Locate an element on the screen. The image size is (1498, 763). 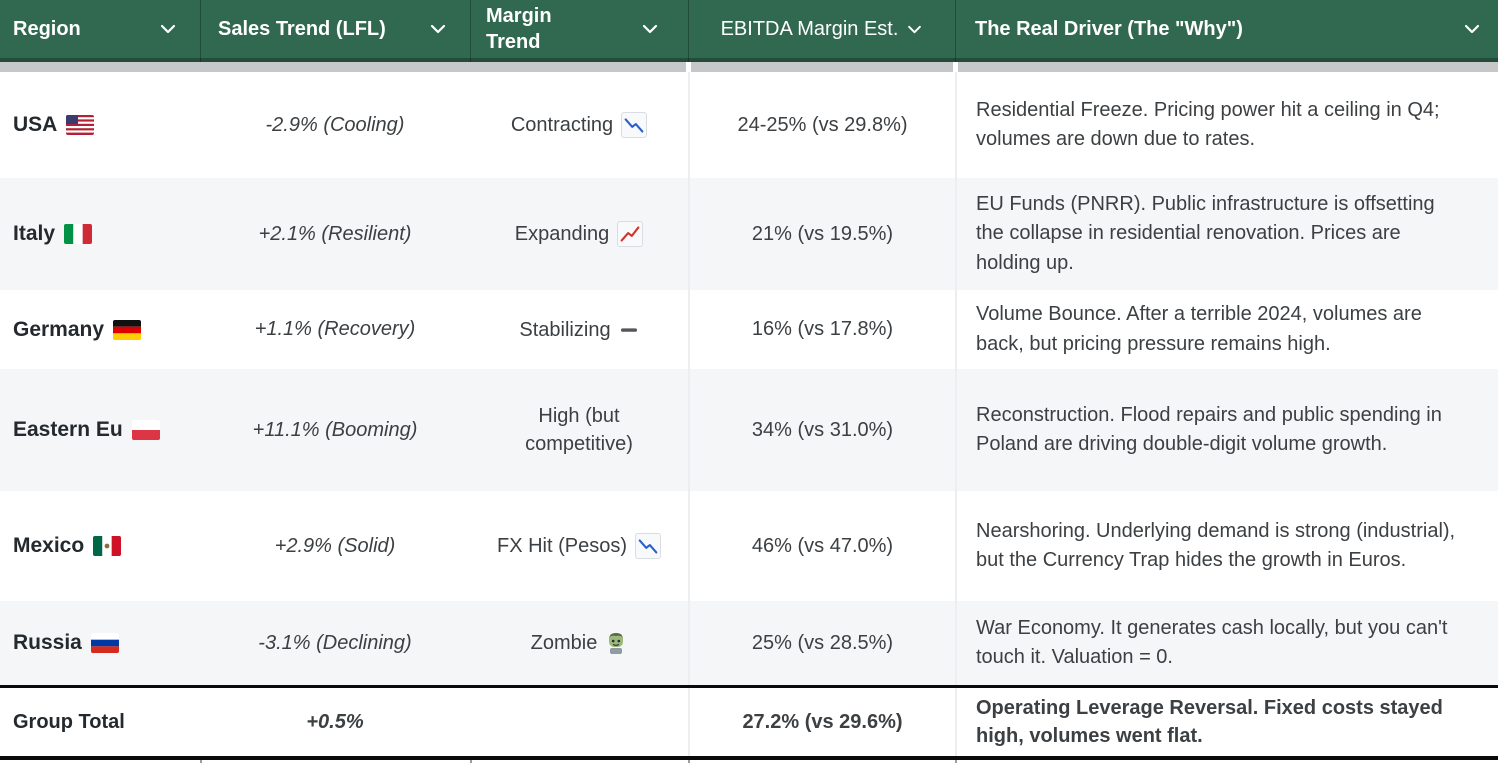
total-label: Group Total is located at coordinates (69, 721).